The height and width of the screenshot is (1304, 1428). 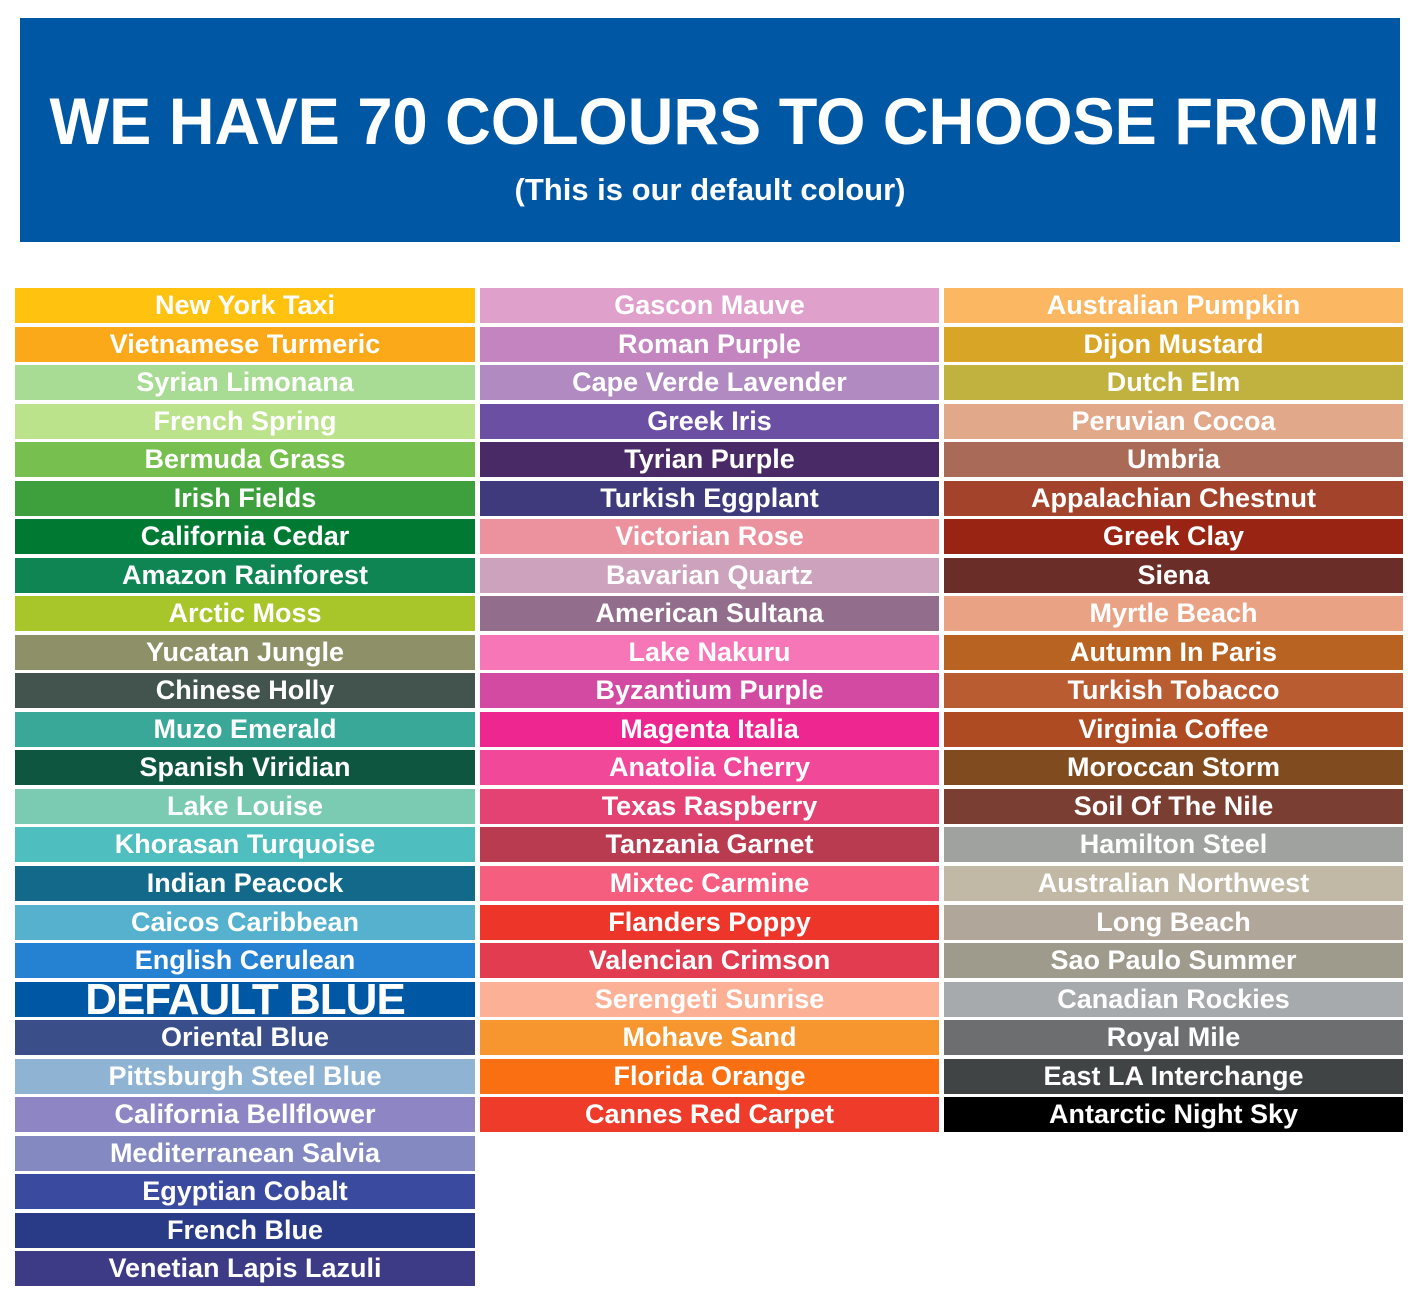 What do you see at coordinates (709, 961) in the screenshot?
I see `colour-swatch: Valencian Crimson` at bounding box center [709, 961].